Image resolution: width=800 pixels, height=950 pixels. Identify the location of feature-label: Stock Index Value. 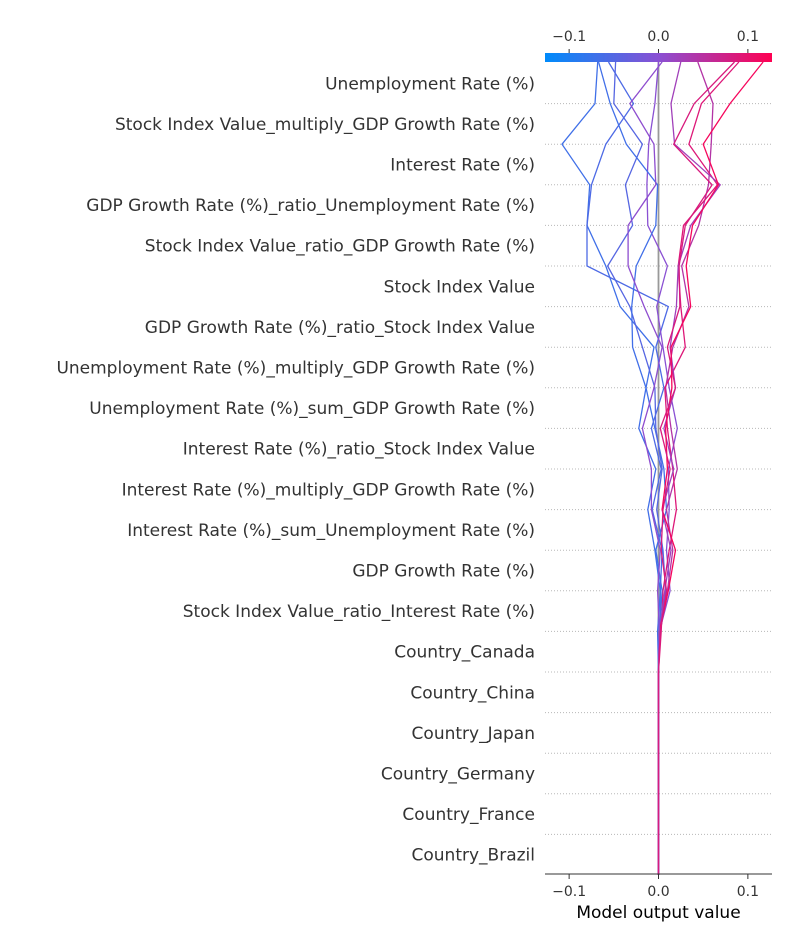
(459, 287).